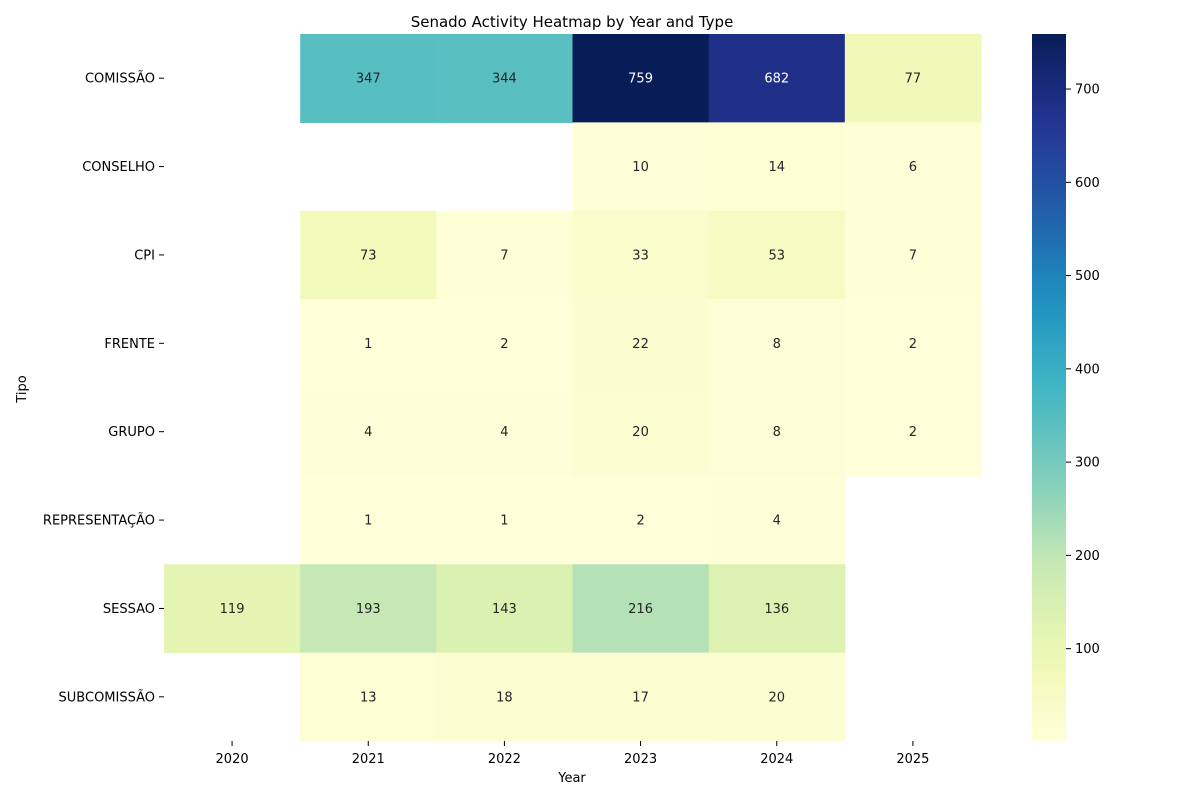 This screenshot has width=1200, height=804. I want to click on cell-value-label: 10, so click(640, 167).